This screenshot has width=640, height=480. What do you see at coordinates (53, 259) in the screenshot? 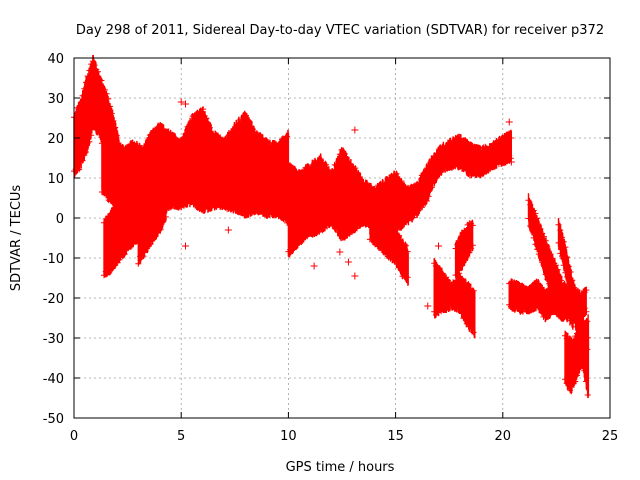
I see `y-tick-label: -10` at bounding box center [53, 259].